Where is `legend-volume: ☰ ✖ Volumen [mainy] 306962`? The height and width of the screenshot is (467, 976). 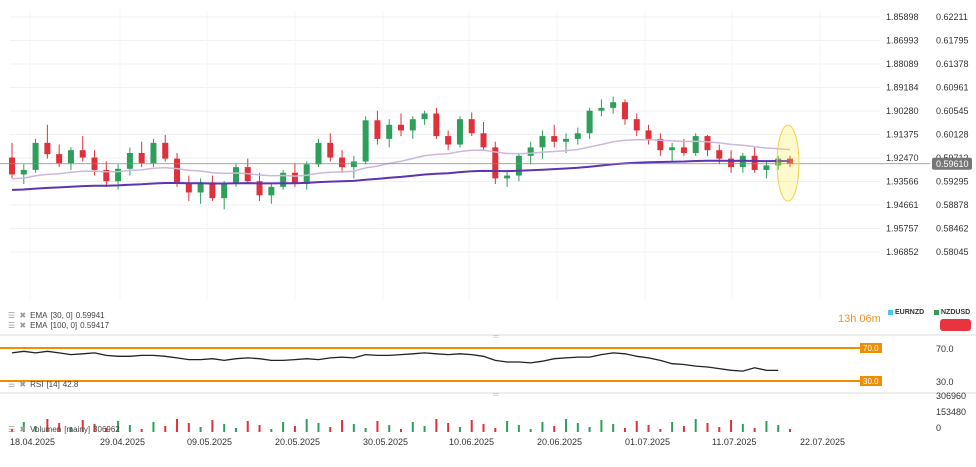 legend-volume: ☰ ✖ Volumen [mainy] 306962 is located at coordinates (64, 429).